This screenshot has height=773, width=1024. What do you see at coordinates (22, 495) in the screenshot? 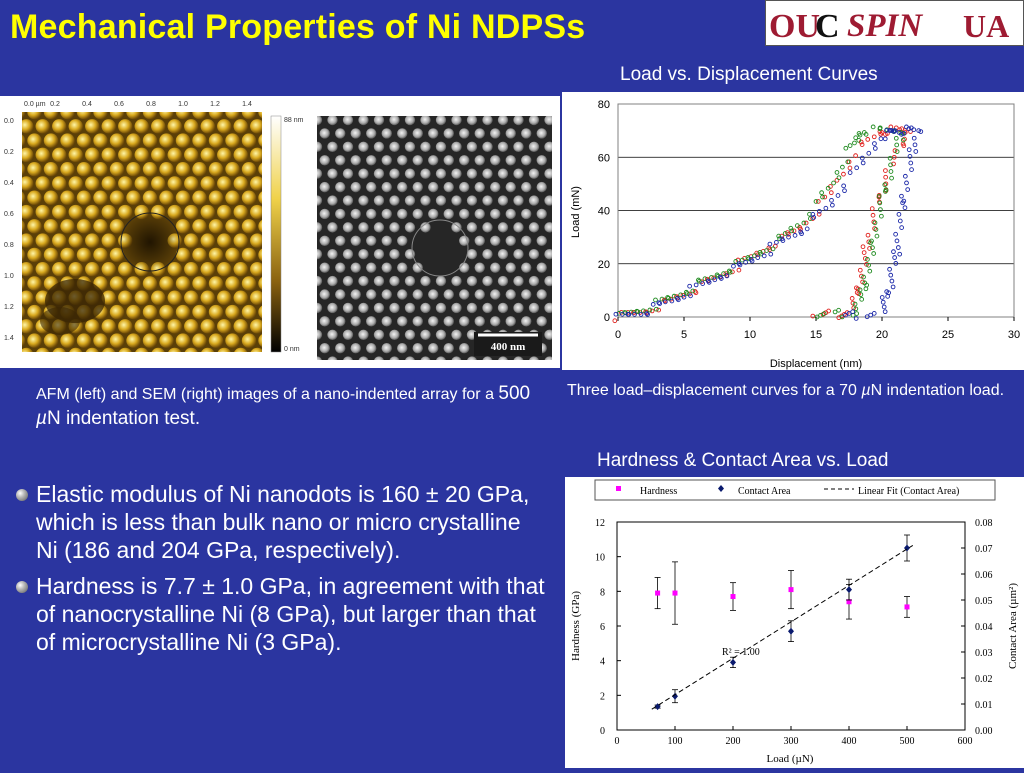
I see `bullet-dot-icon` at bounding box center [22, 495].